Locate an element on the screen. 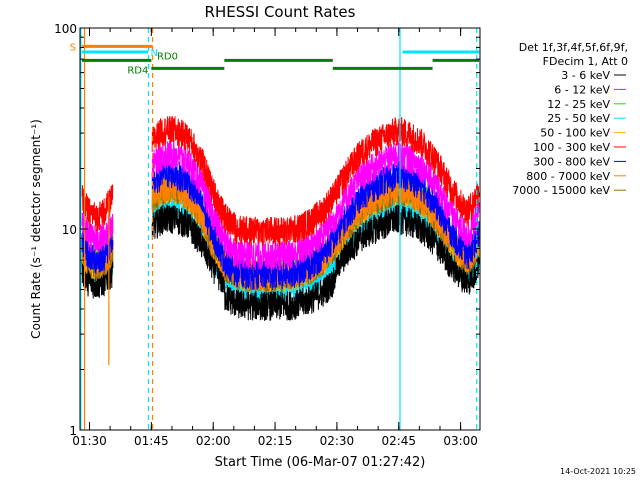 The image size is (640, 480). x-tick-label: 02:00 is located at coordinates (213, 441).